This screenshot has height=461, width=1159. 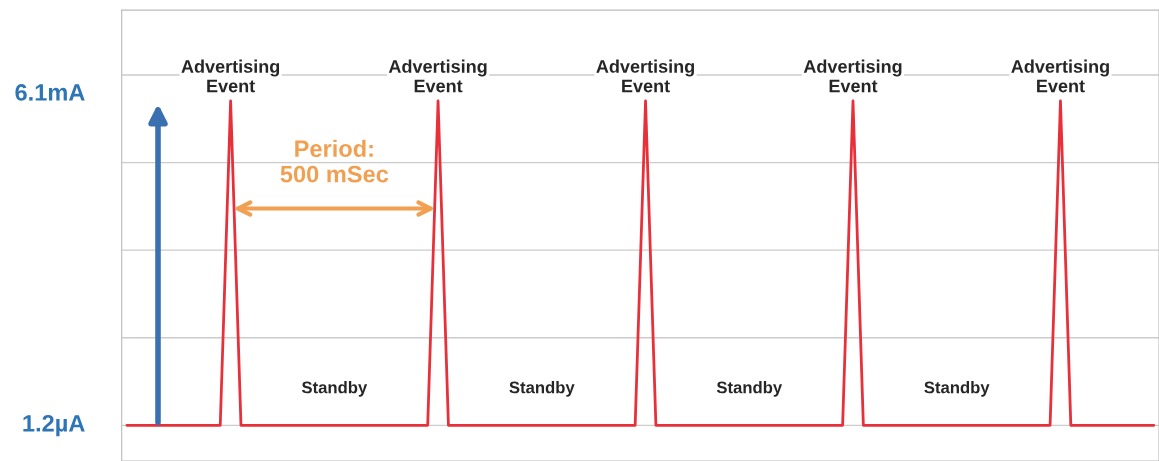 I want to click on text: 1.2µA, so click(x=54, y=425).